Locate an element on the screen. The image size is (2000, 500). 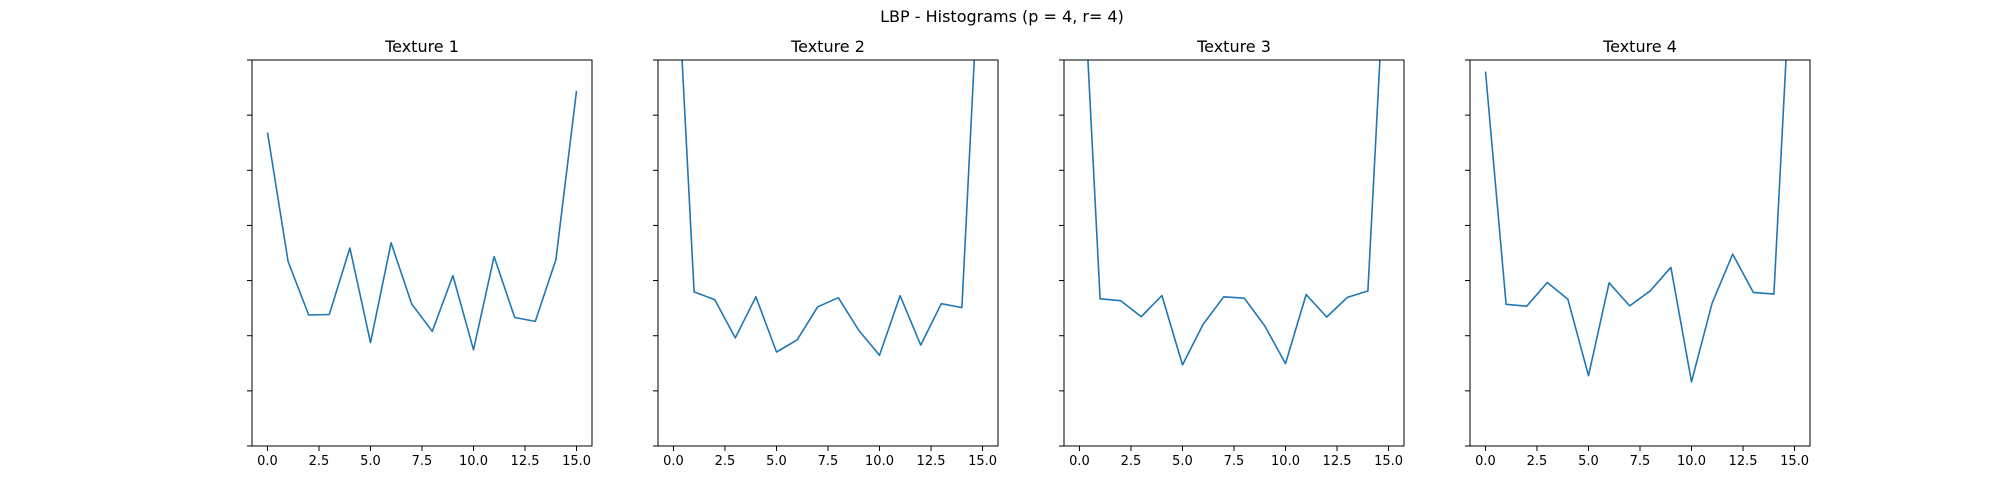
figure-title: LBP - Histograms (p = 4, r= 4) is located at coordinates (1002, 16).